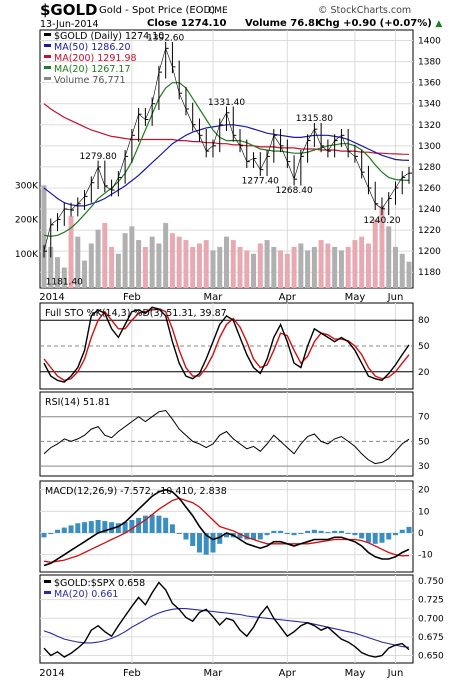 The image size is (464, 685). Describe the element at coordinates (431, 619) in the screenshot. I see `ratio-panel-y-tick-label: 0.700` at that location.